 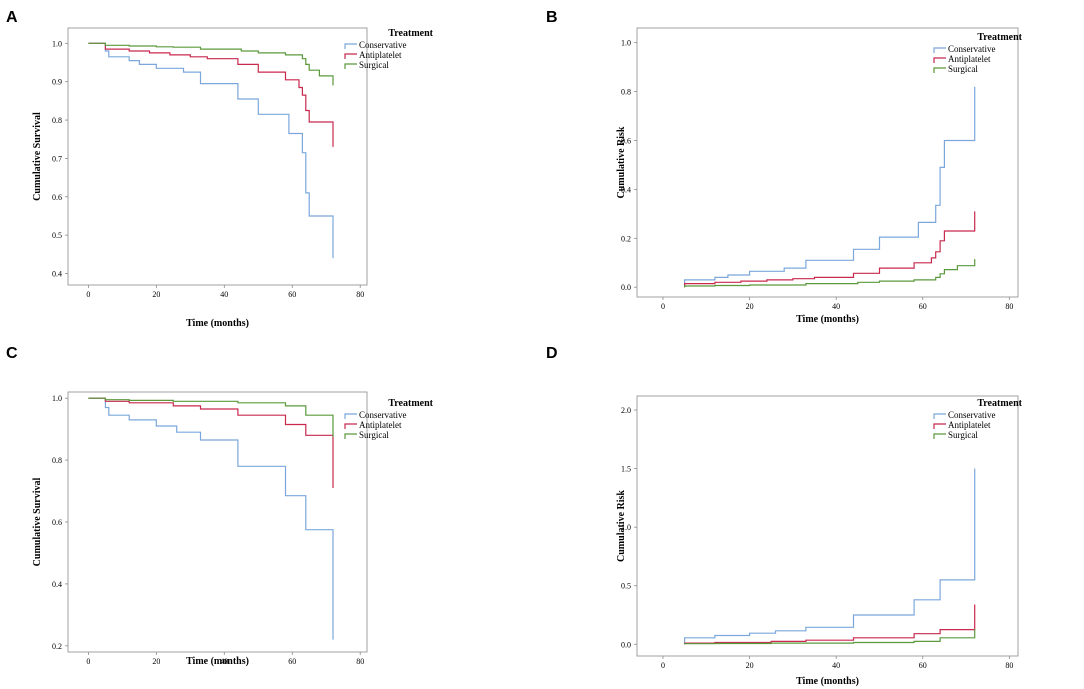 I want to click on panel-d-legend-swatch-conservative, so click(x=939, y=416).